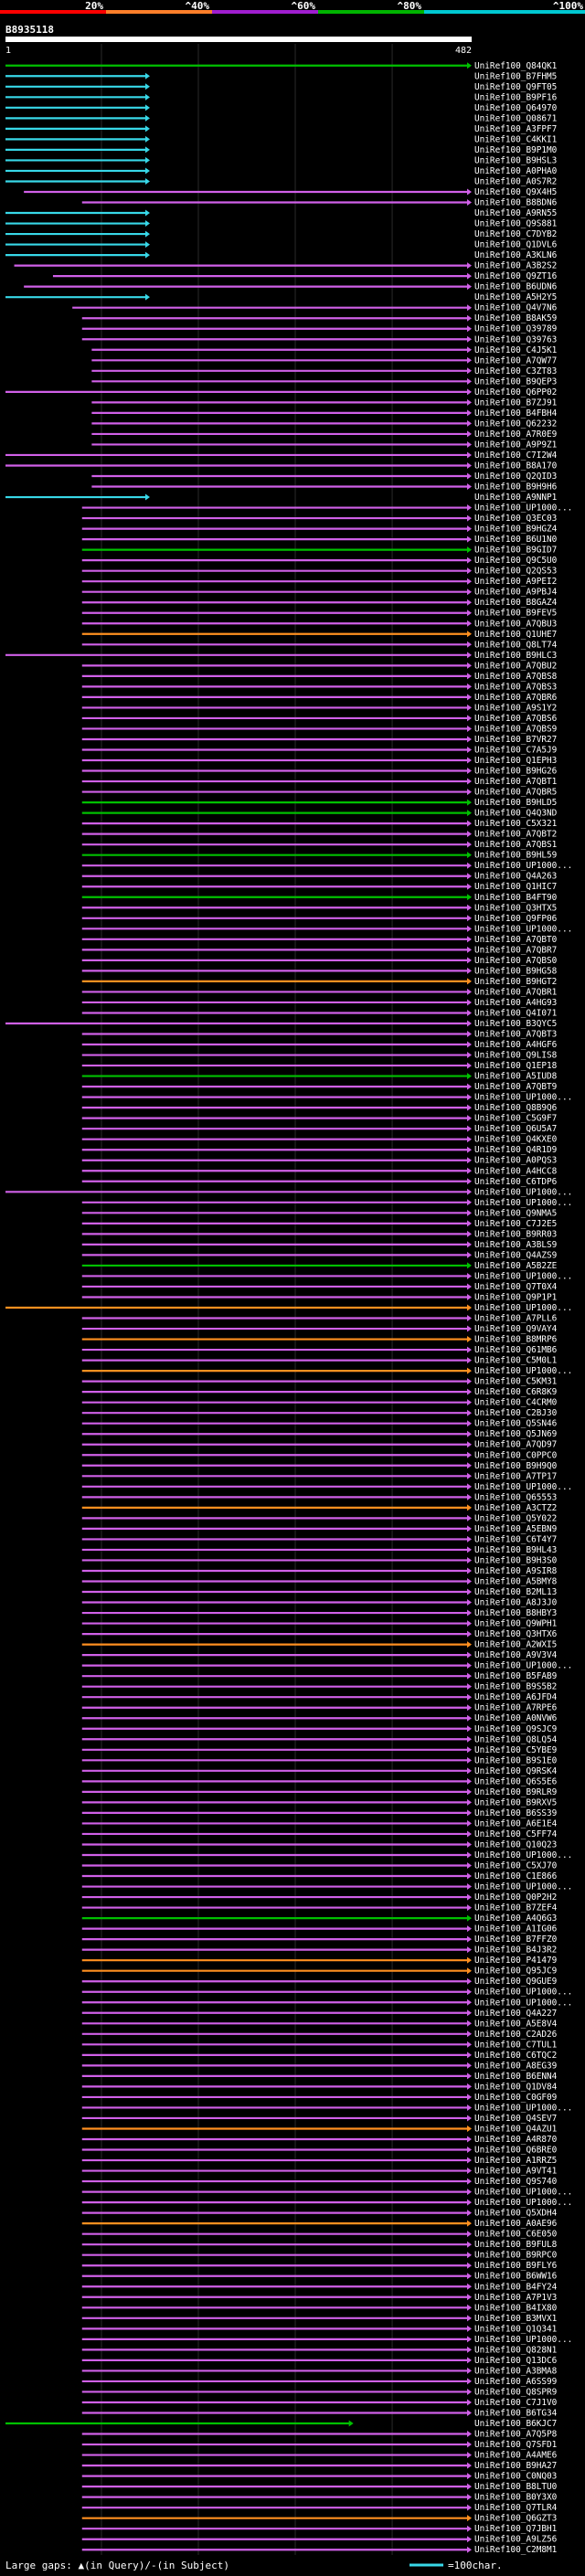 The width and height of the screenshot is (585, 2576). What do you see at coordinates (282, 456) in the screenshot?
I see `hit-row: UniRef100_C7I2W4` at bounding box center [282, 456].